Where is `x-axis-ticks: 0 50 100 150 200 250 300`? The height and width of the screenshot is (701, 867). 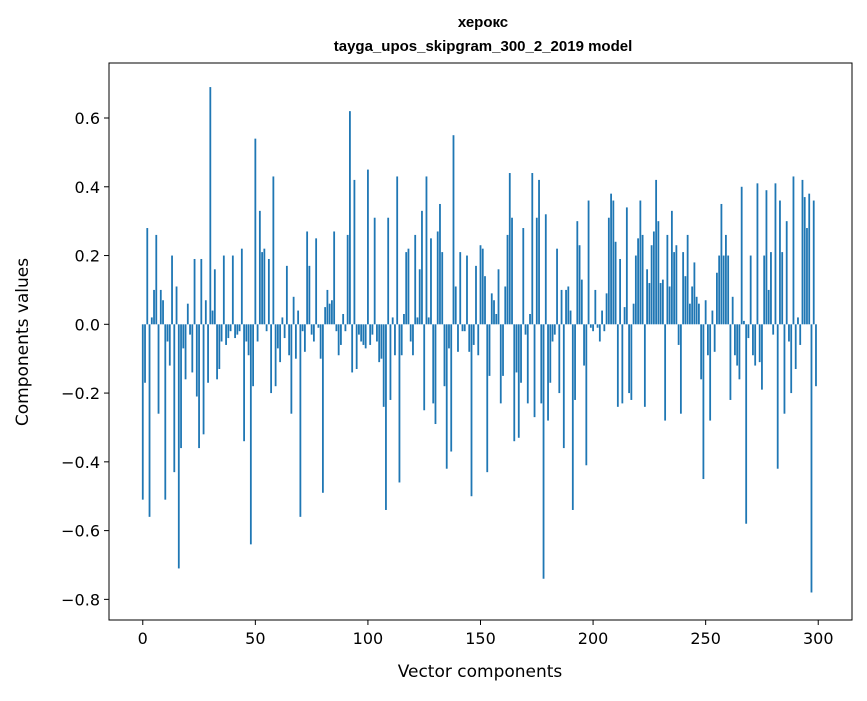 x-axis-ticks: 0 50 100 150 200 250 300 is located at coordinates (486, 634).